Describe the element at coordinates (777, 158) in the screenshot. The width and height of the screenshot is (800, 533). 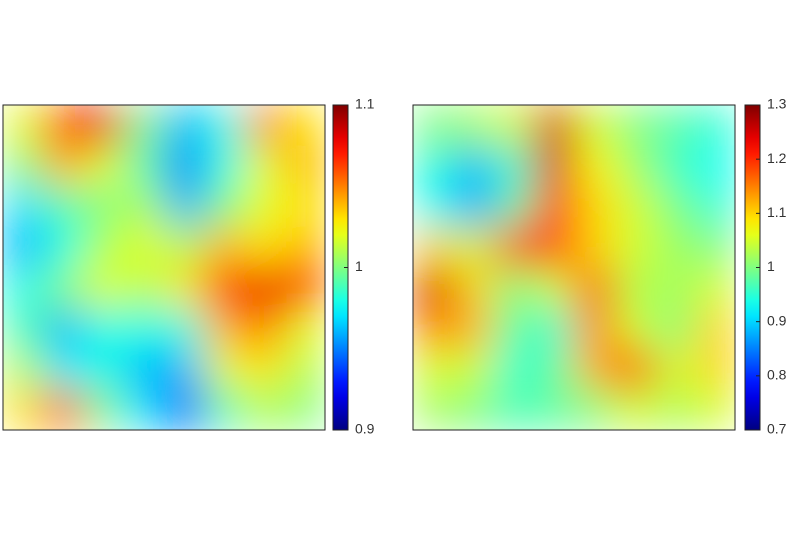
I see `colorbar-tick-label: 1.2` at that location.